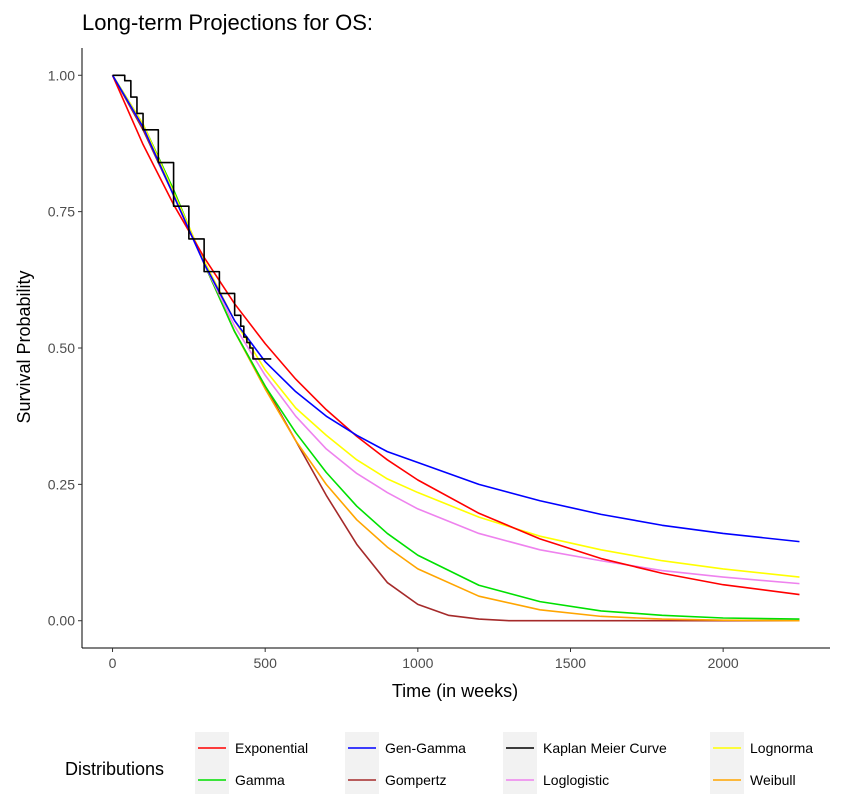  Describe the element at coordinates (271, 748) in the screenshot. I see `legend-label: Exponential` at that location.